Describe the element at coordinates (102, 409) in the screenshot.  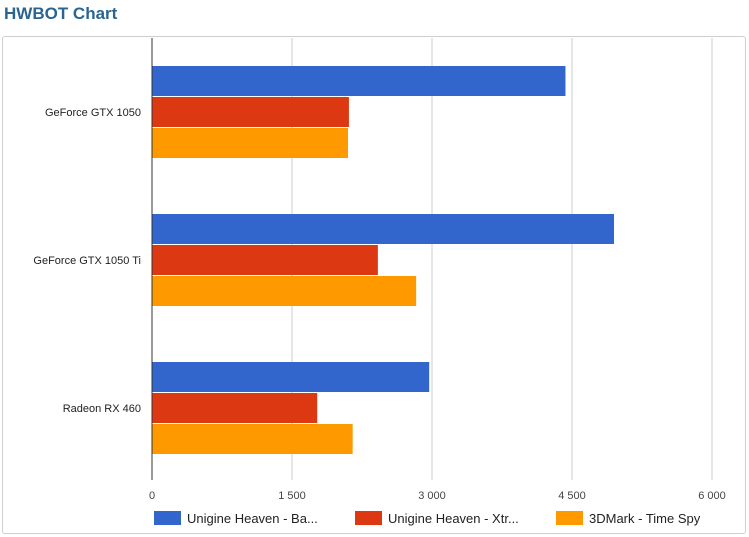
I see `category-label: Radeon RX 460` at that location.